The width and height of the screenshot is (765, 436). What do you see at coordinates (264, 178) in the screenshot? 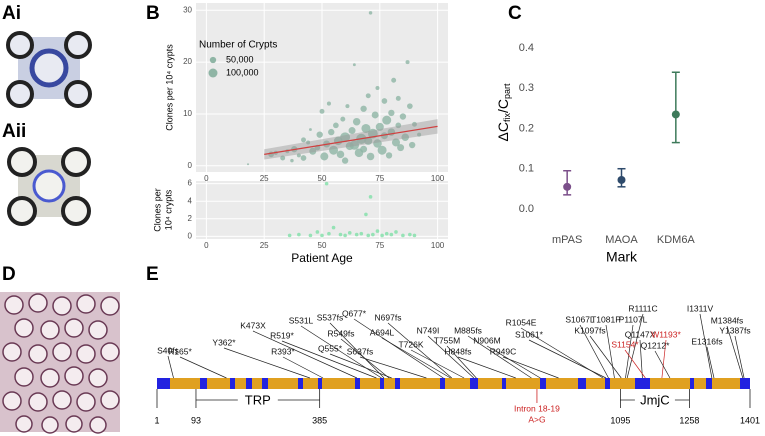
I see `x-tick-label: 25` at bounding box center [264, 178].